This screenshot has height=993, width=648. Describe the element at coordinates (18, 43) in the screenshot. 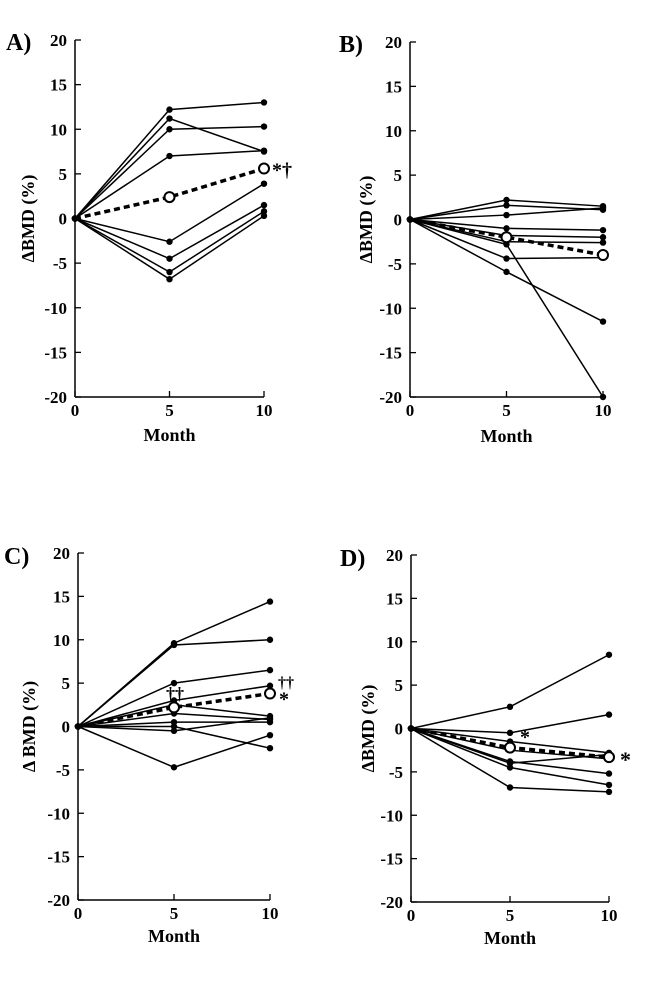

I see `panel-label: A)` at that location.